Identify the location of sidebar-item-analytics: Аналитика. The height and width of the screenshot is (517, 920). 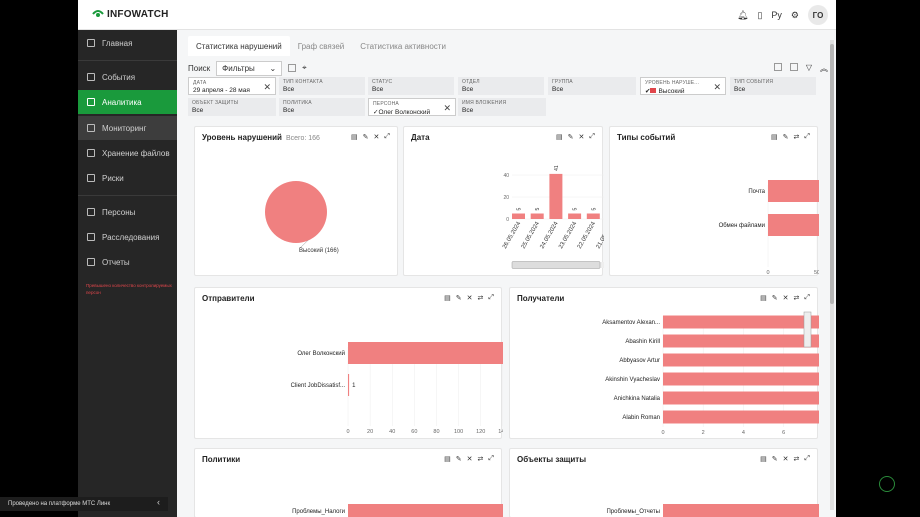
(127, 102).